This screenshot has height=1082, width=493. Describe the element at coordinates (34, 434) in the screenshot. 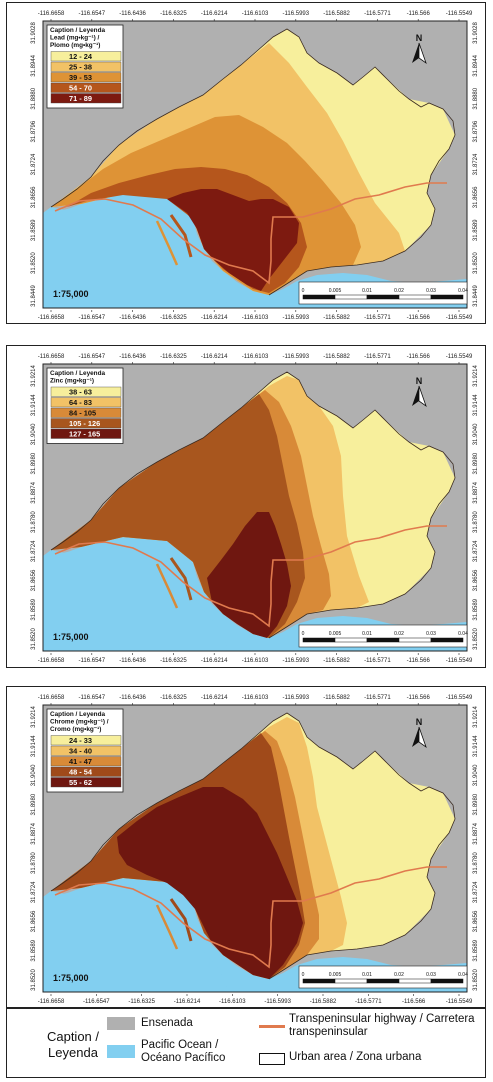

I see `latitude-left-label: 31.9040` at that location.